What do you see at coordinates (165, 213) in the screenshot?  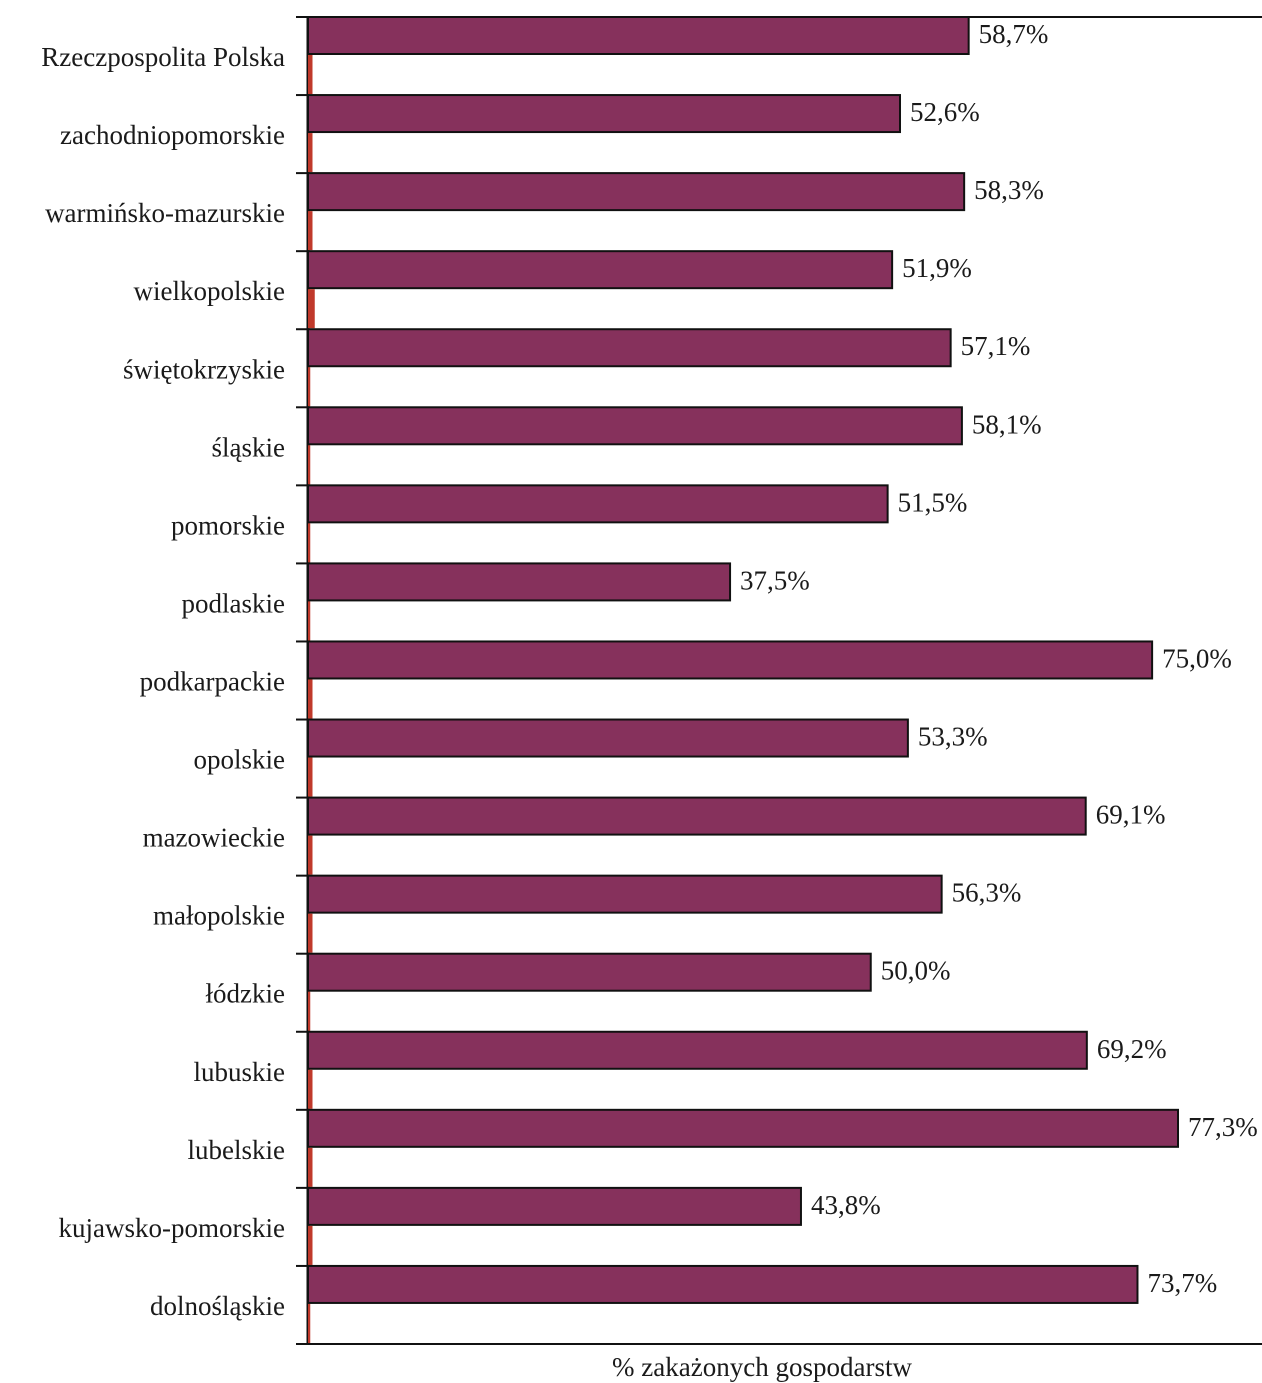 I see `category-label: warmińsko-mazurskie` at bounding box center [165, 213].